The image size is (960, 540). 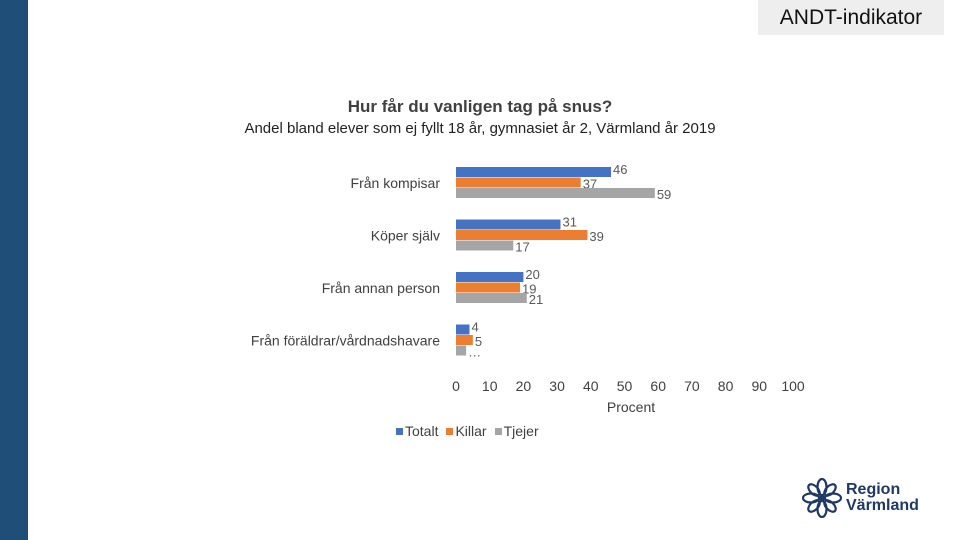 I want to click on x-axis-title: Procent, so click(x=631, y=407).